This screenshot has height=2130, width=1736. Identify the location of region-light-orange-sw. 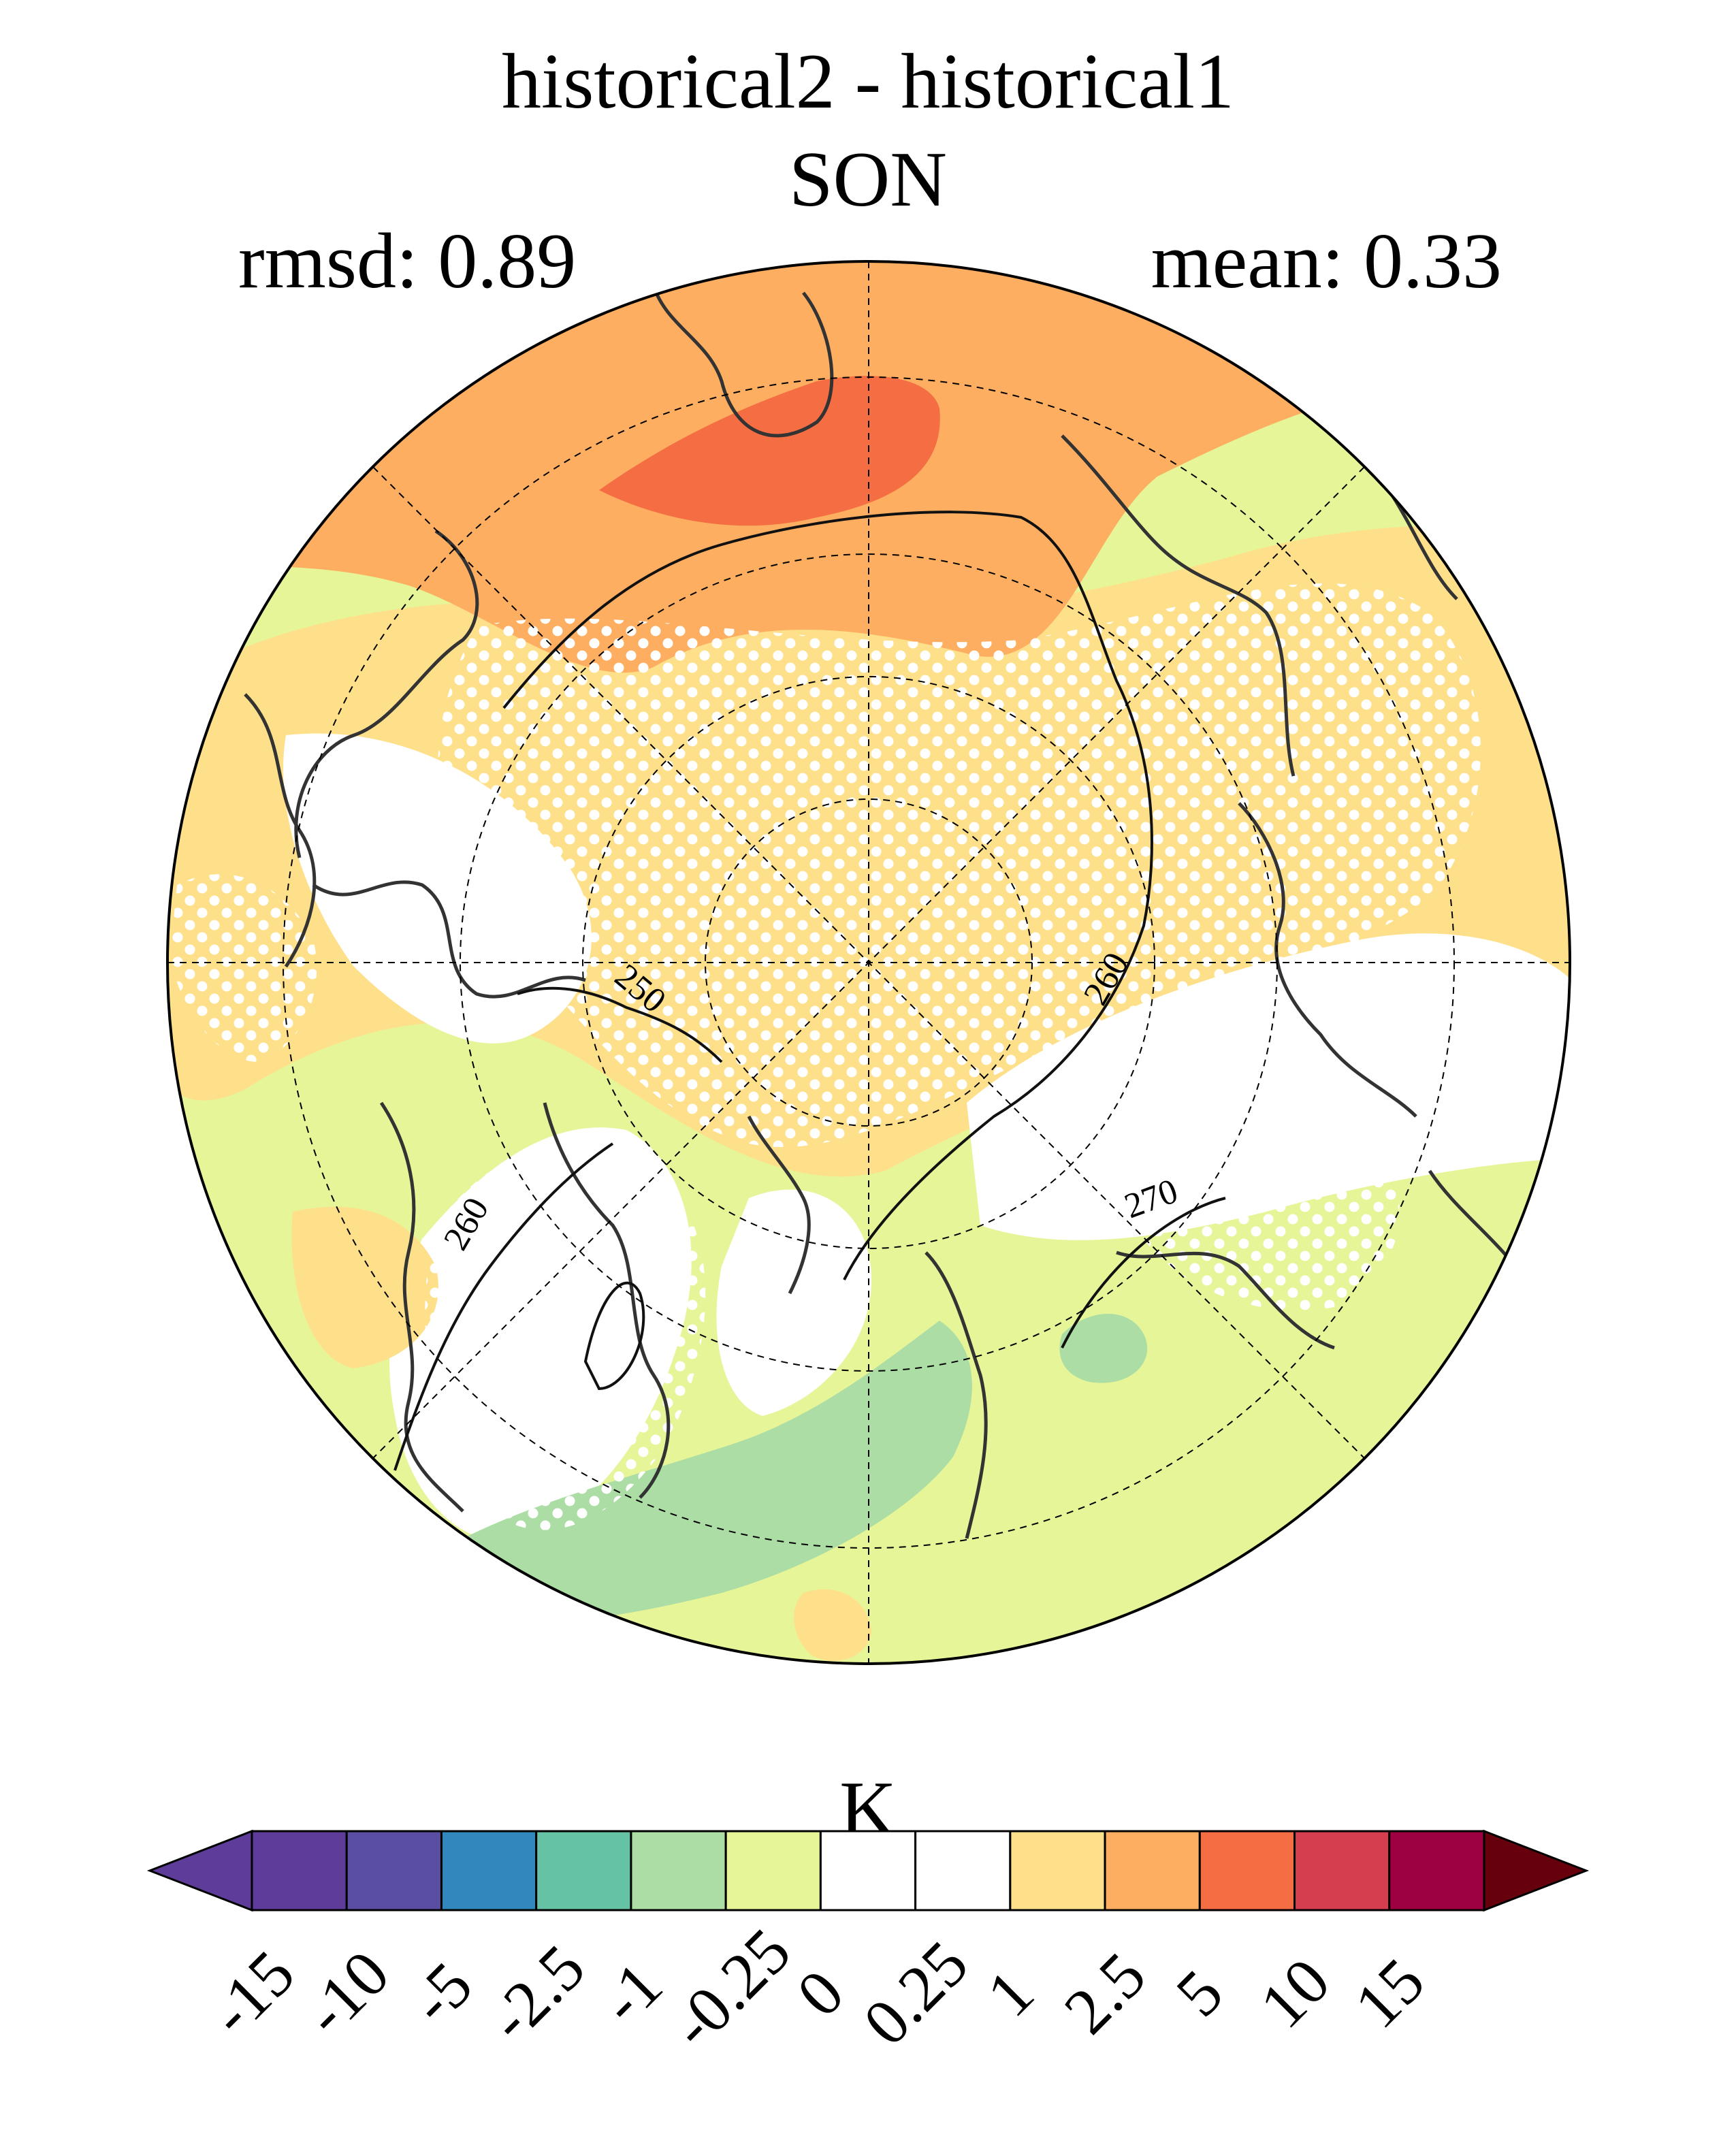
(364, 1287).